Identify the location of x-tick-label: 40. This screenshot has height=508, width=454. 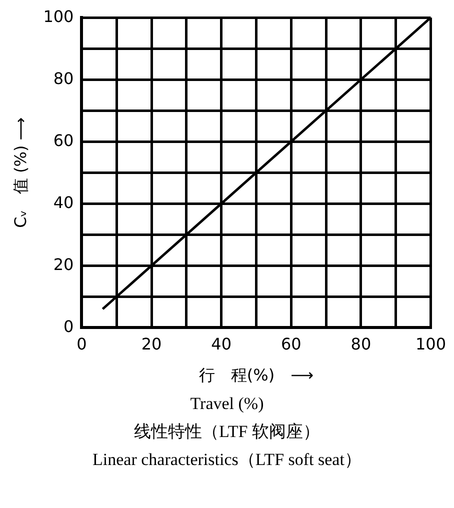
(221, 344).